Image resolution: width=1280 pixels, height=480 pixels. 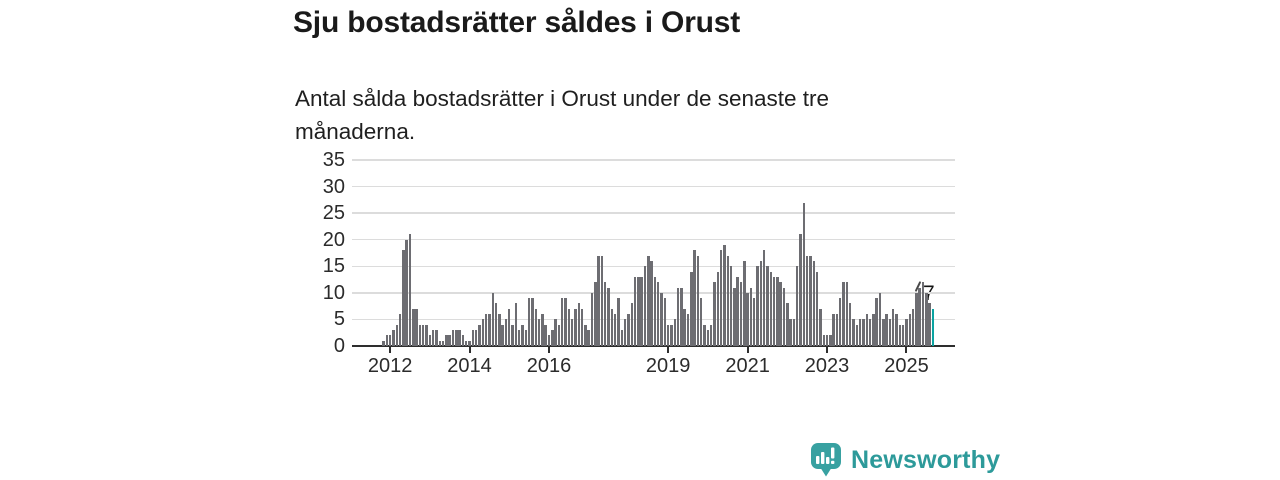 What do you see at coordinates (469, 350) in the screenshot?
I see `x-tick-2014` at bounding box center [469, 350].